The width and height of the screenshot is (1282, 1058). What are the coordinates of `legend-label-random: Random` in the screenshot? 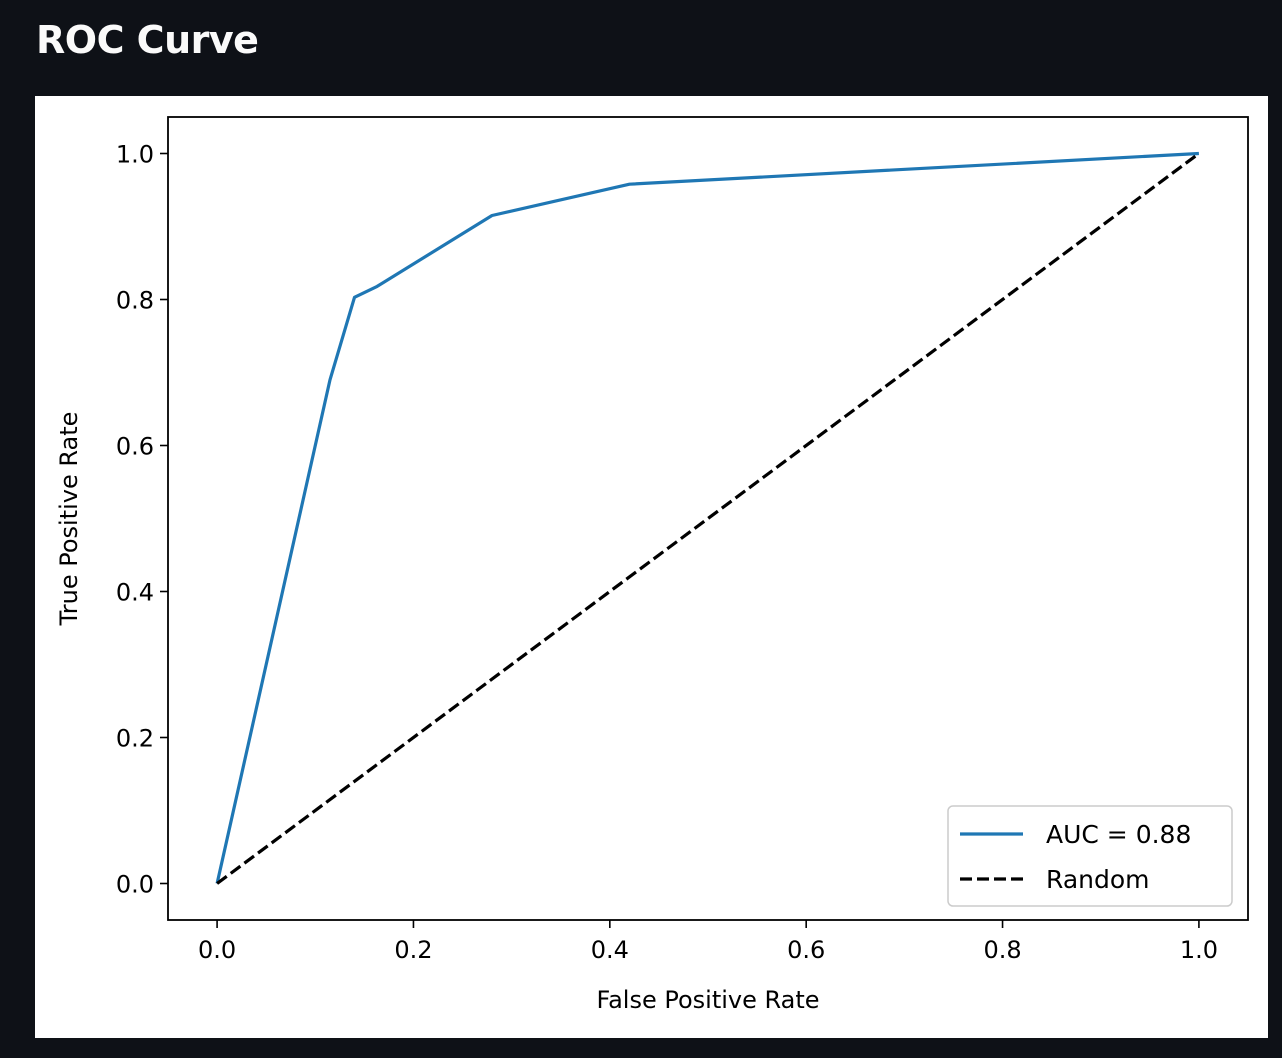 It's located at (1098, 879).